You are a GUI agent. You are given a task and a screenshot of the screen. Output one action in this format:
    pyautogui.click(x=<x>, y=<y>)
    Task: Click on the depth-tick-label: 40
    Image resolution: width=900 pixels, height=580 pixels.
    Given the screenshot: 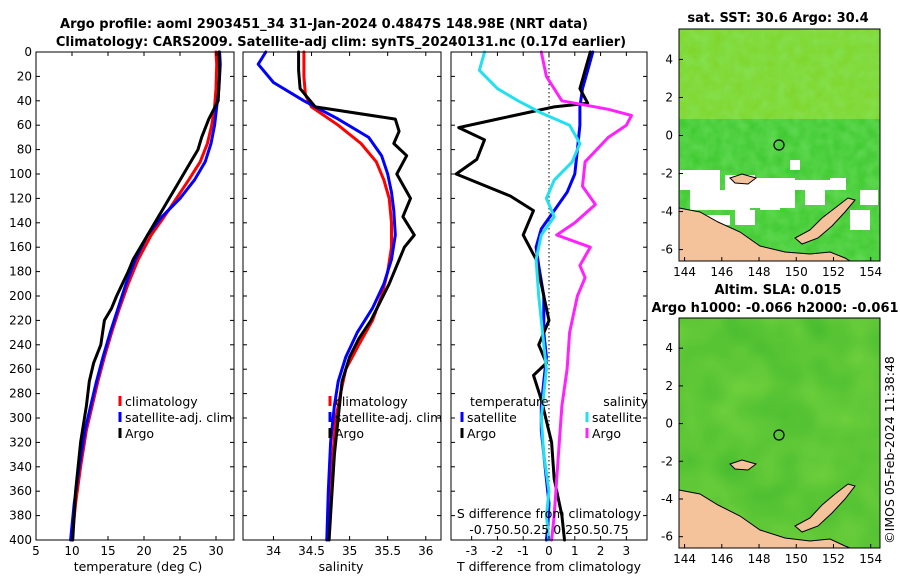 What is the action you would take?
    pyautogui.click(x=24, y=101)
    